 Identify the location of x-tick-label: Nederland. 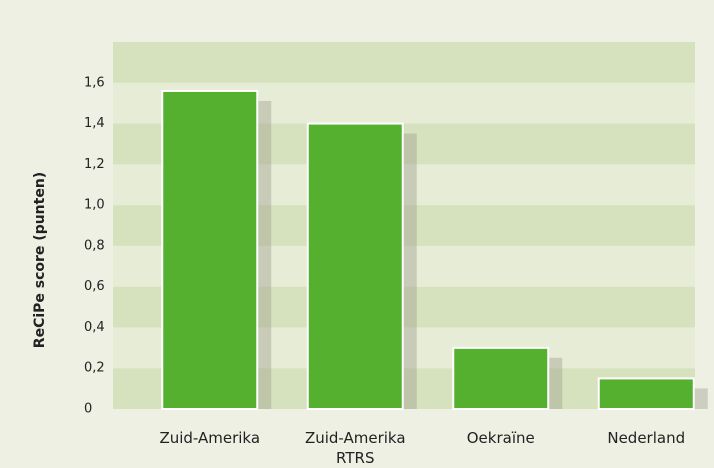
(646, 438).